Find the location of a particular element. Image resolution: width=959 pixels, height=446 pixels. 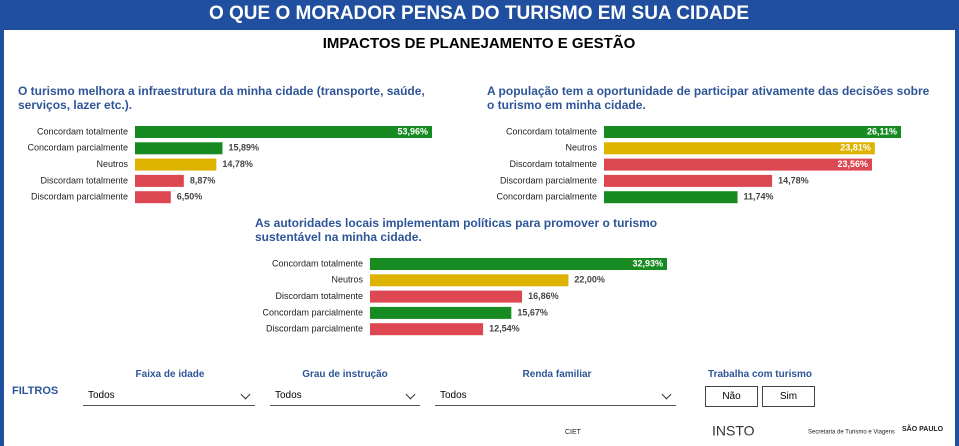

toggle-button: Não is located at coordinates (731, 396).